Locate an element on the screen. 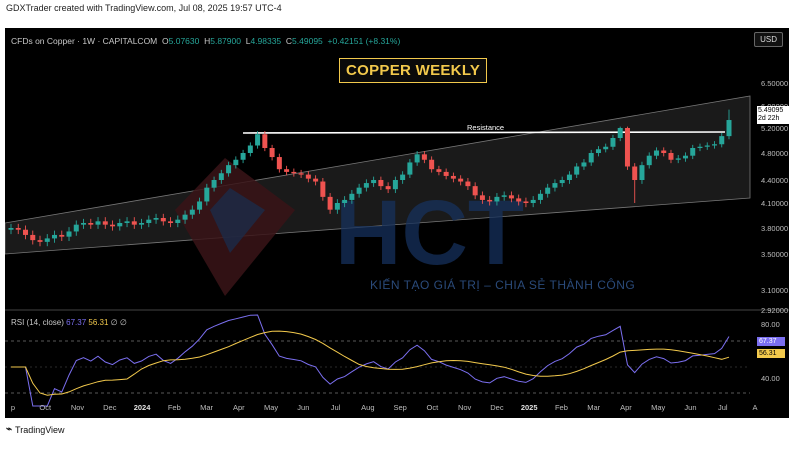 This screenshot has height=450, width=800. rsi-legend: RSI (14, close) 67.37 56.31 ∅ ∅ is located at coordinates (69, 322).